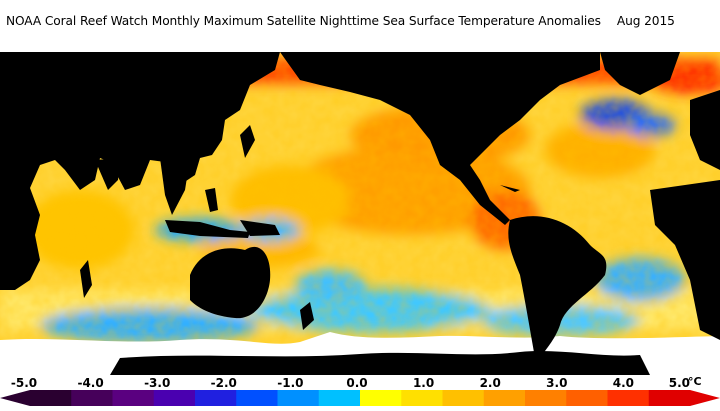 The image size is (720, 411). What do you see at coordinates (623, 383) in the screenshot?
I see `colorbar-tick-label: 4.0` at bounding box center [623, 383].